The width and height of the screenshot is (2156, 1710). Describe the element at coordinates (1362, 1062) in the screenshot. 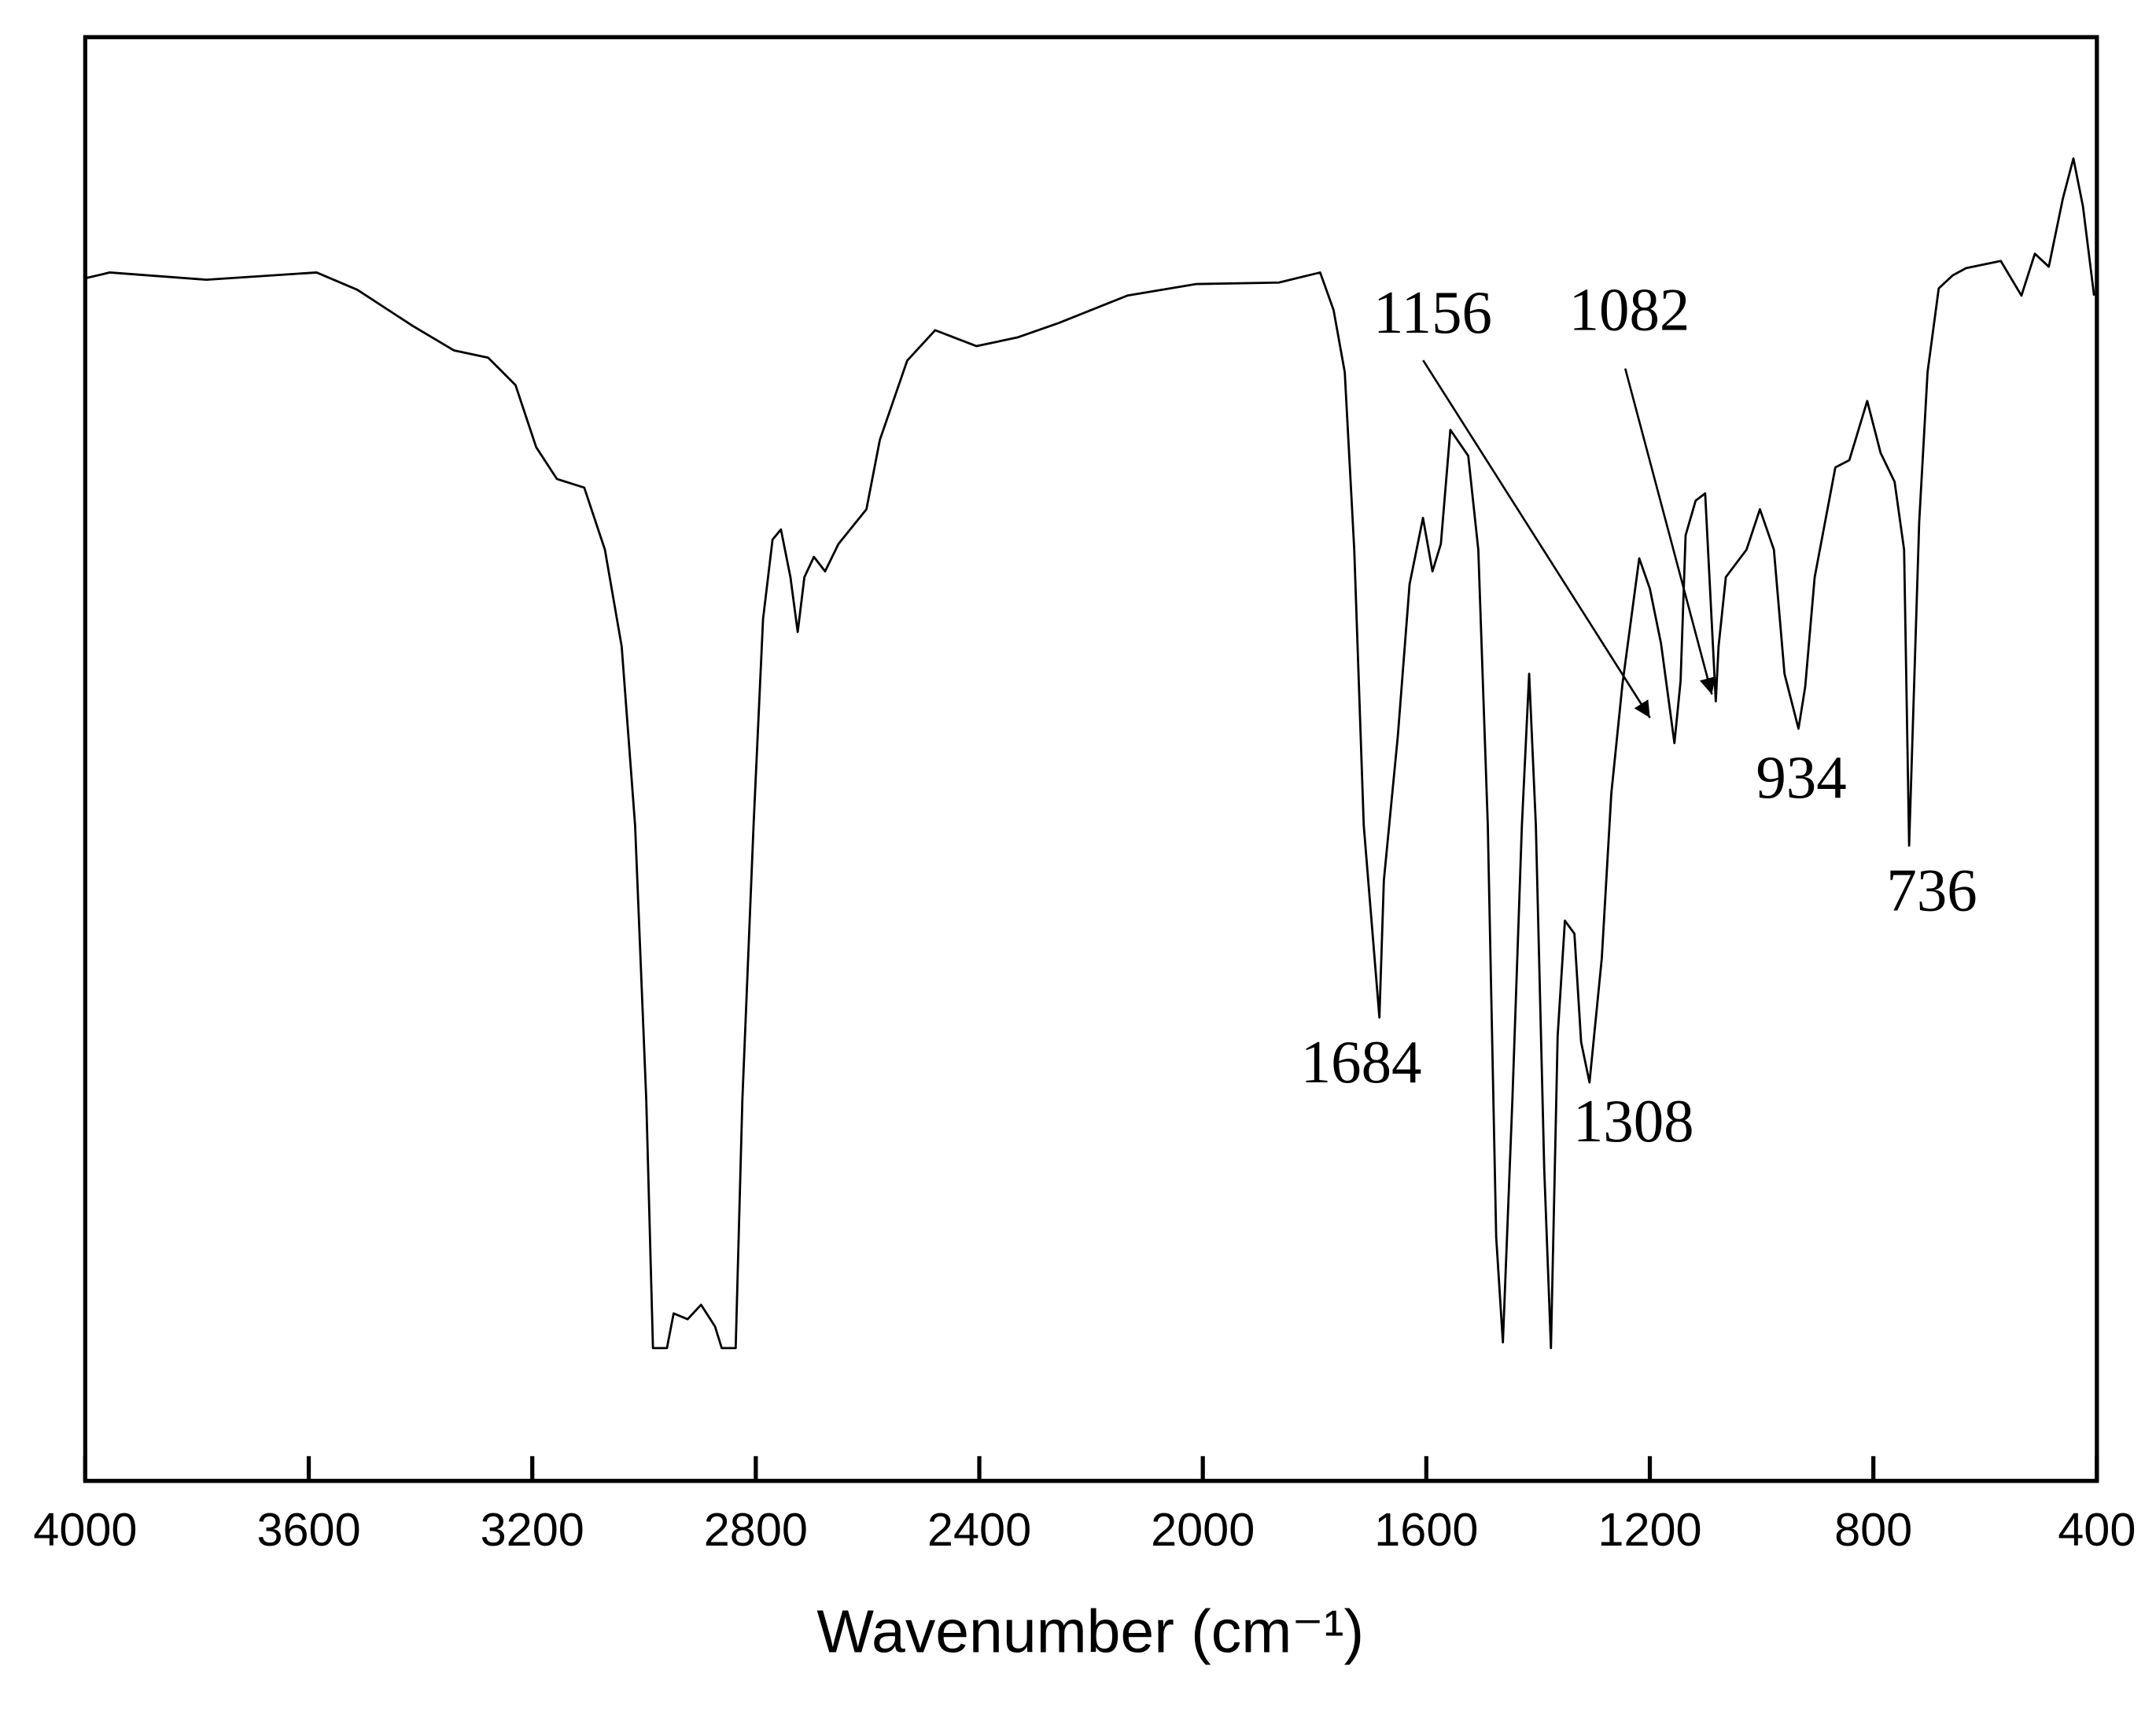

I see `peak-label: 1684` at that location.